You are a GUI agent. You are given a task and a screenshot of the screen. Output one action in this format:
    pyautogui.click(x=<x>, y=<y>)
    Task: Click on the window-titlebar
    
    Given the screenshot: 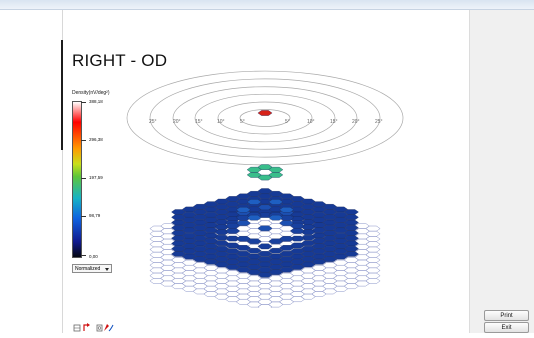 What is the action you would take?
    pyautogui.click(x=267, y=5)
    